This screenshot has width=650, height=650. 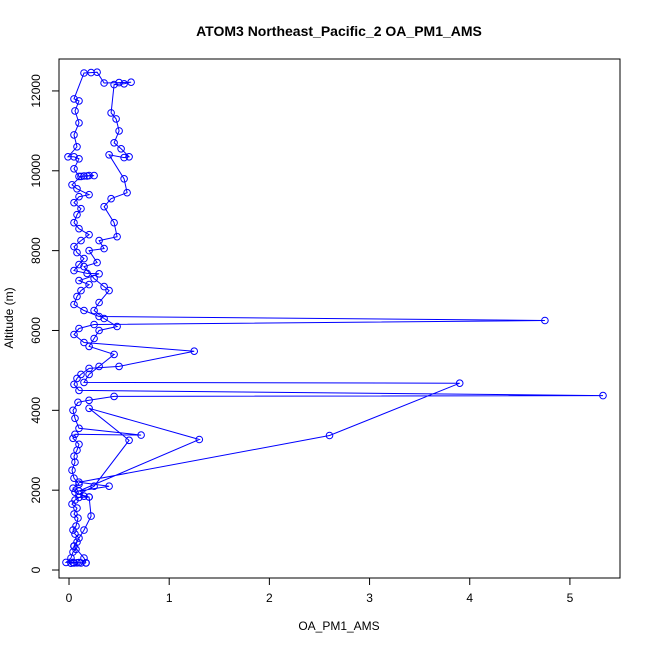 I want to click on y-axis: 0 2000 4000 6000 8000 10000 12000, so click(x=44, y=323).